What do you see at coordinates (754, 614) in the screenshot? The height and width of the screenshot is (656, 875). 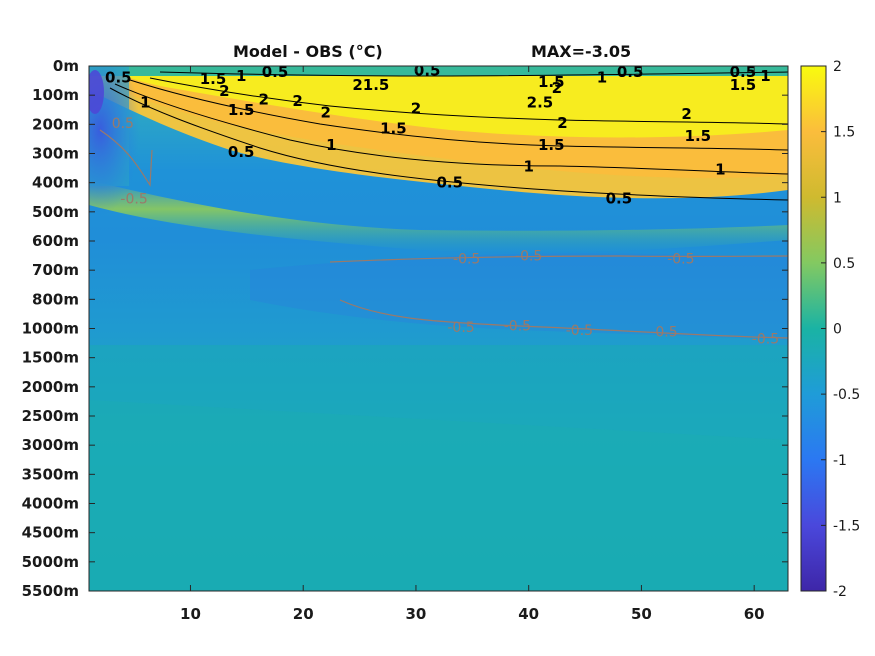 I see `x-tick-label: 60` at bounding box center [754, 614].